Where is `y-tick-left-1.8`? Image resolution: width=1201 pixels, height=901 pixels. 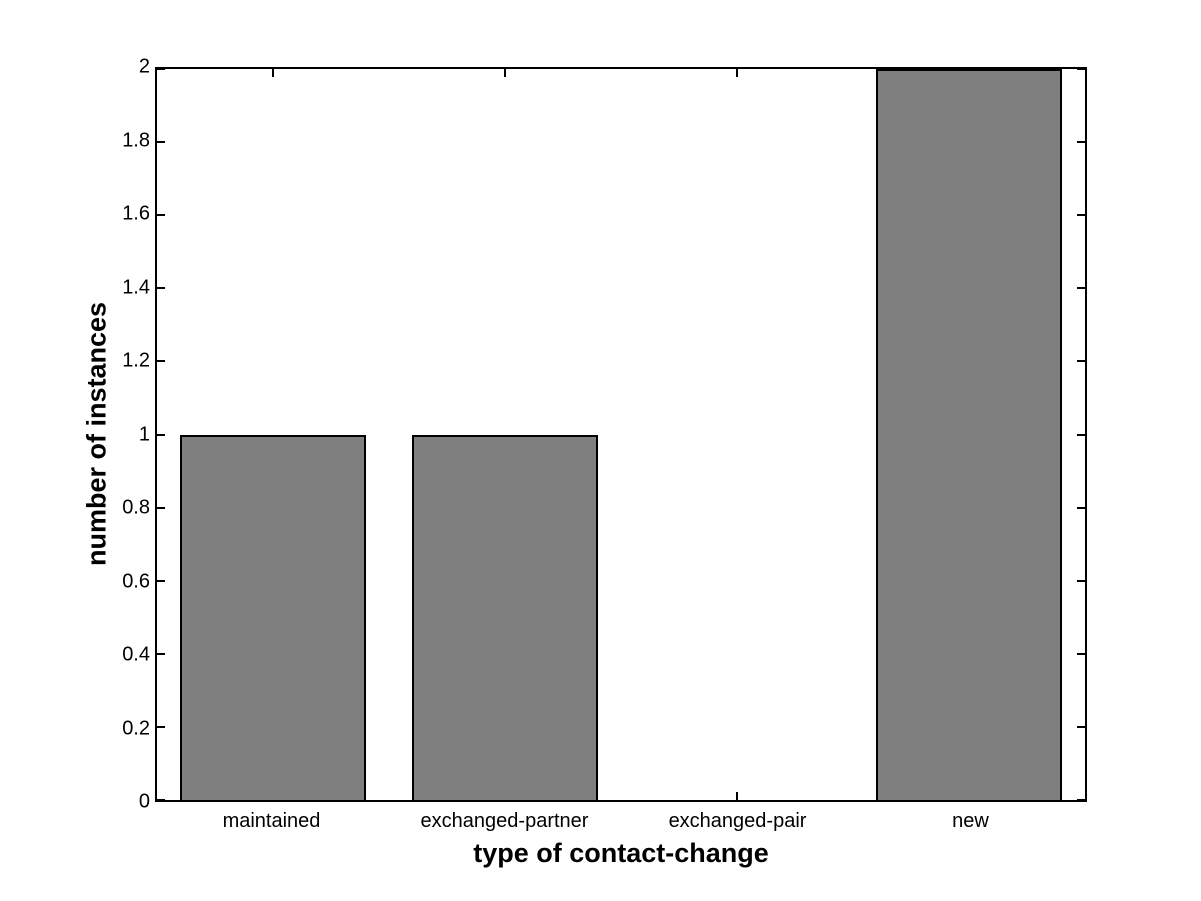 y-tick-left-1.8 is located at coordinates (161, 142).